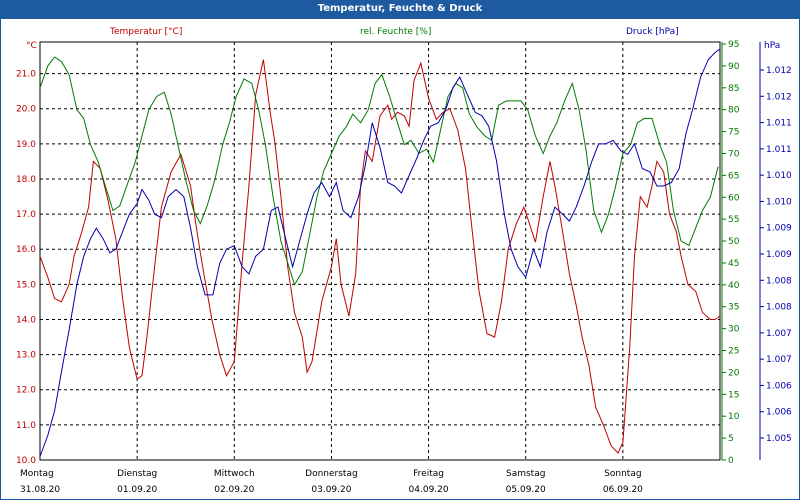  What do you see at coordinates (331, 474) in the screenshot?
I see `x-day-label: Donnerstag` at bounding box center [331, 474].